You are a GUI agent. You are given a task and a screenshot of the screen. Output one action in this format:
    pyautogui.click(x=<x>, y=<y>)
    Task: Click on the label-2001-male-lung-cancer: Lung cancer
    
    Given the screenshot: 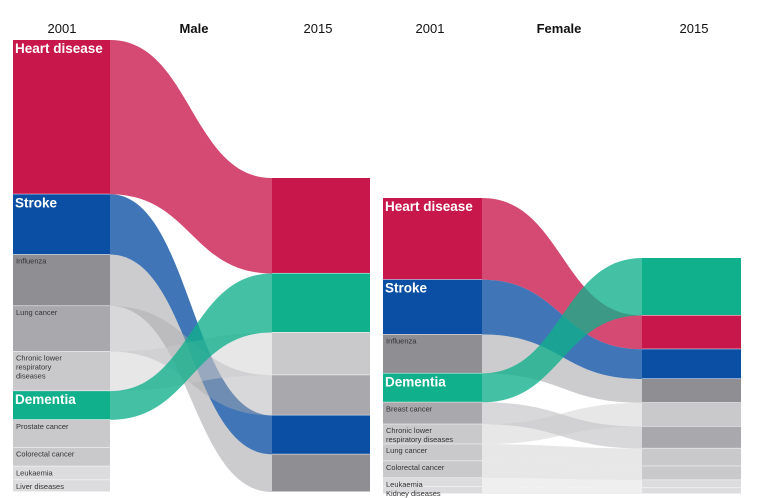 What is the action you would take?
    pyautogui.click(x=37, y=312)
    